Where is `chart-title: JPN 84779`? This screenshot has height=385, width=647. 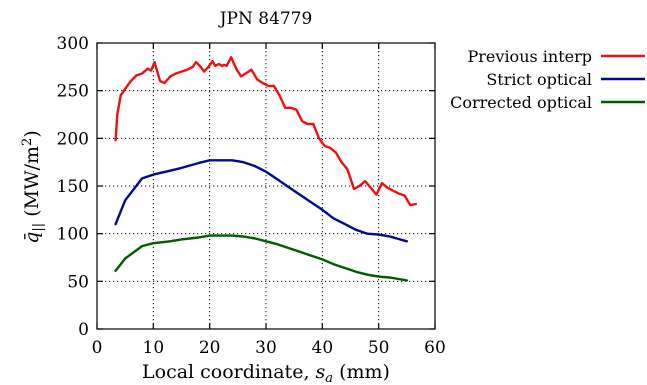 chart-title: JPN 84779 is located at coordinates (265, 19).